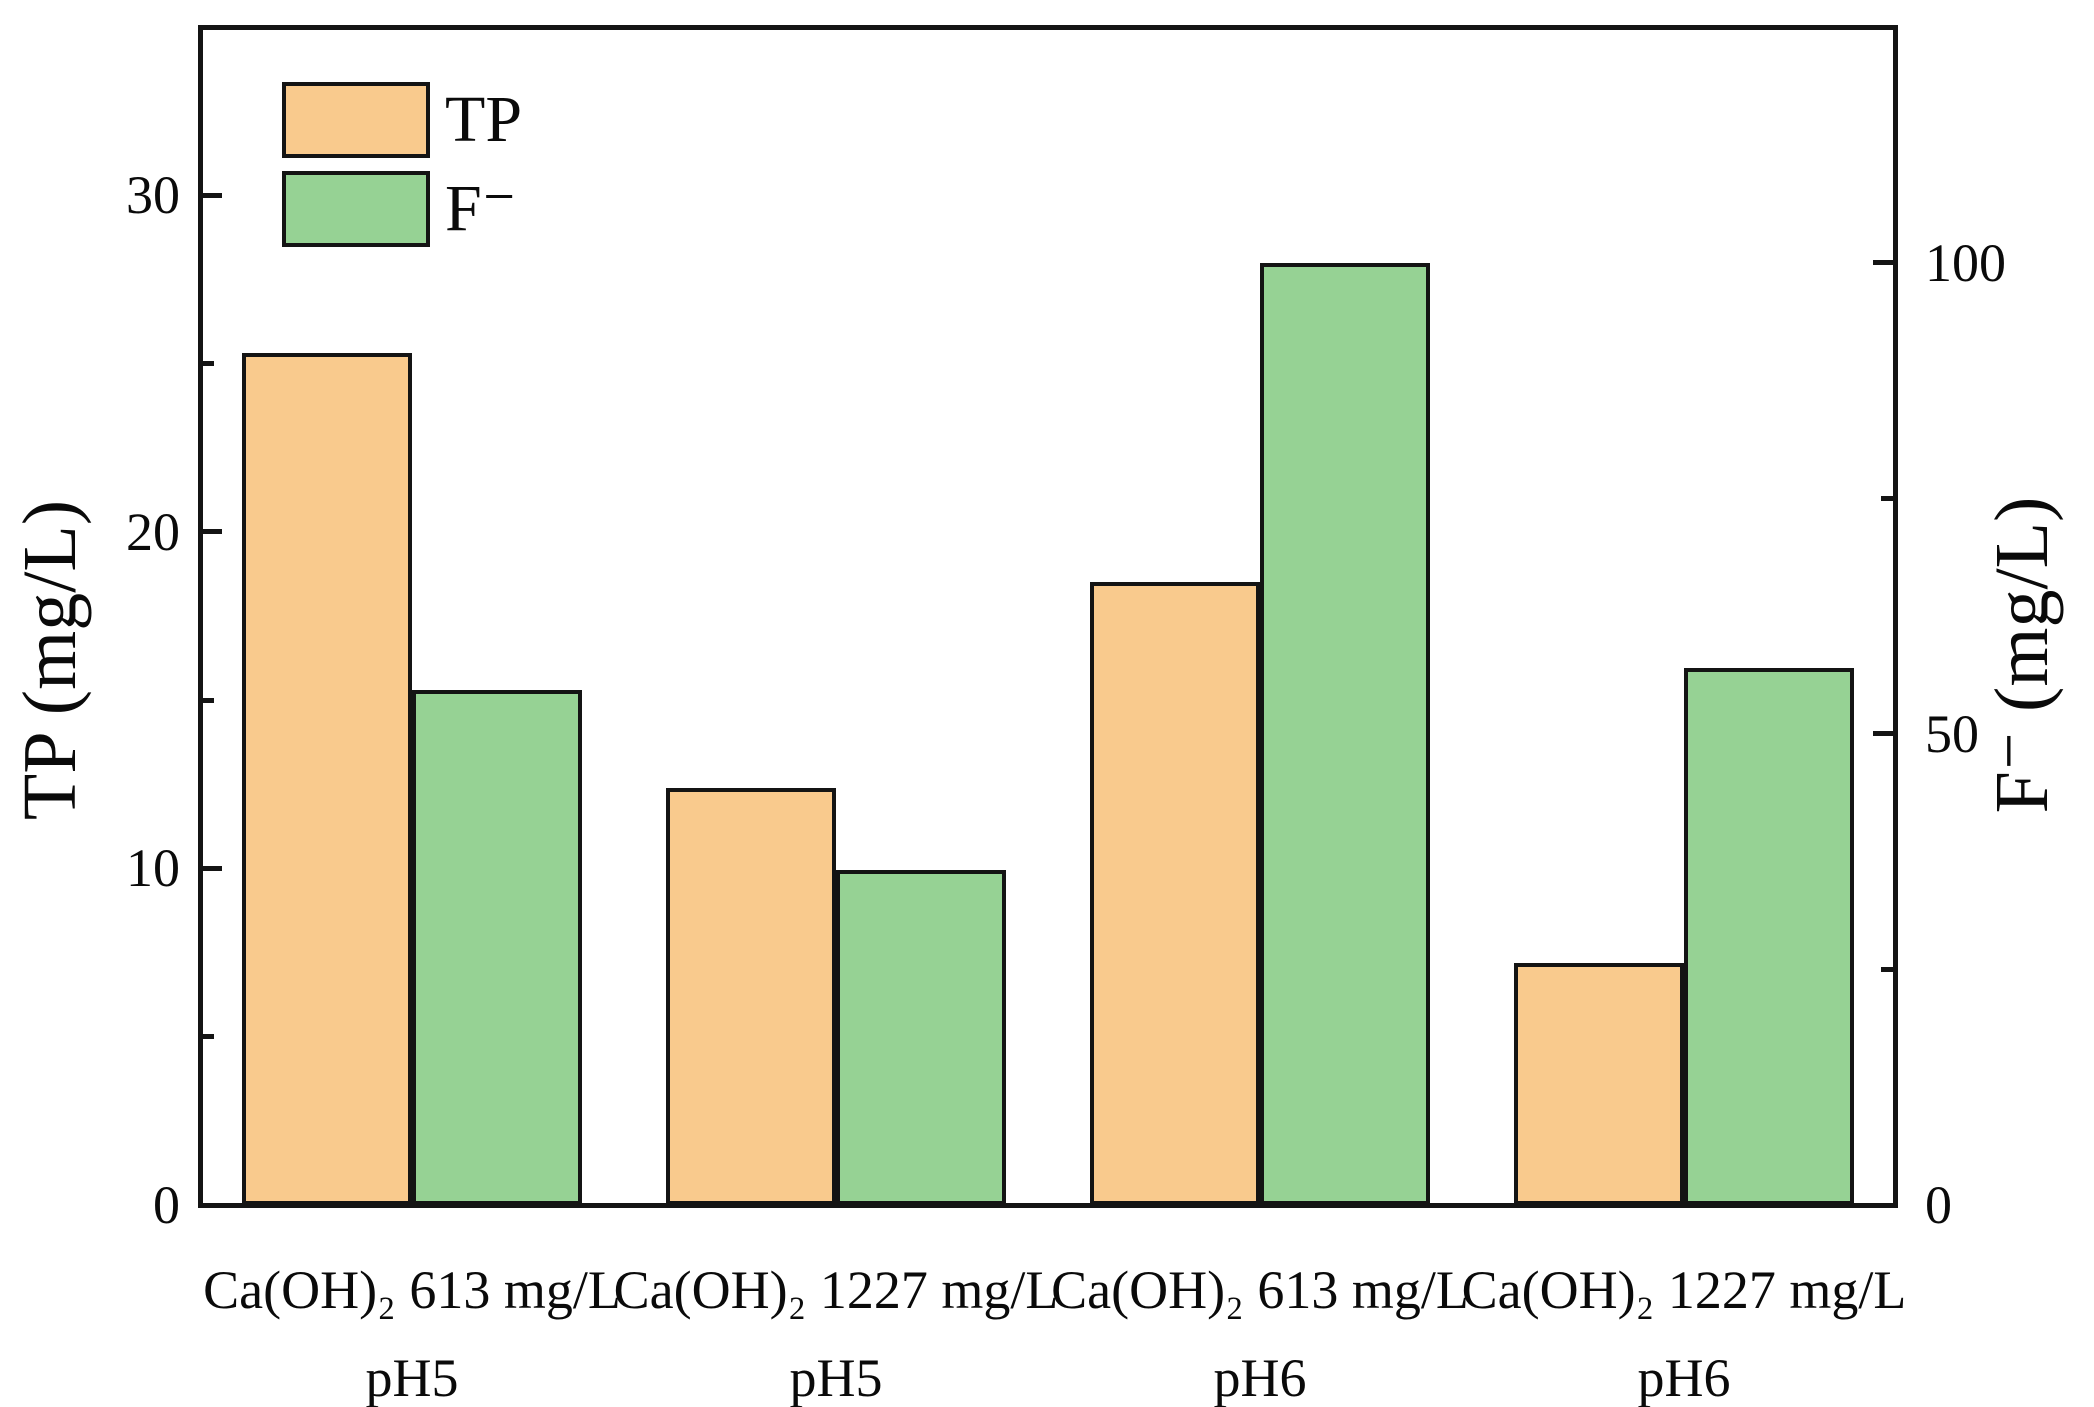  What do you see at coordinates (1260, 1290) in the screenshot?
I see `category-label-line1-3: Ca(OH)₂ 613 mg/L` at bounding box center [1260, 1290].